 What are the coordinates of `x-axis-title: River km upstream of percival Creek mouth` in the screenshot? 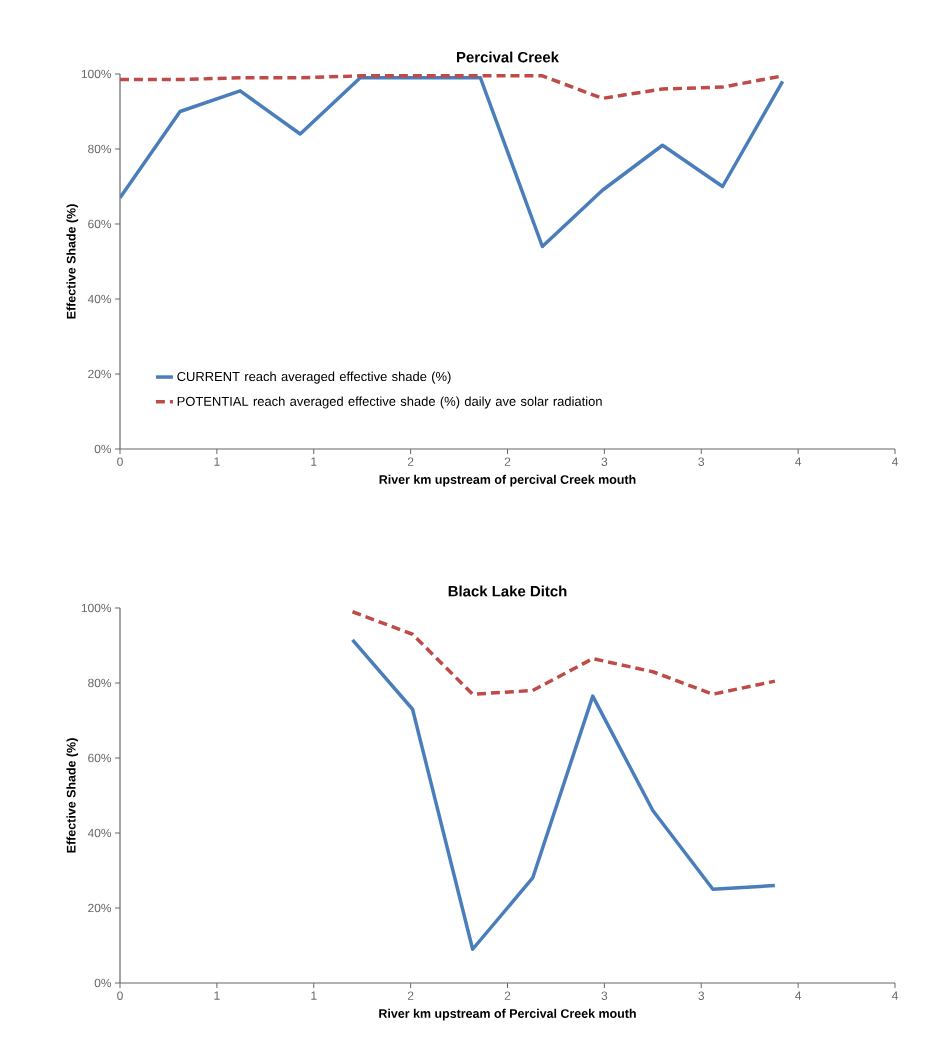 It's located at (507, 480).